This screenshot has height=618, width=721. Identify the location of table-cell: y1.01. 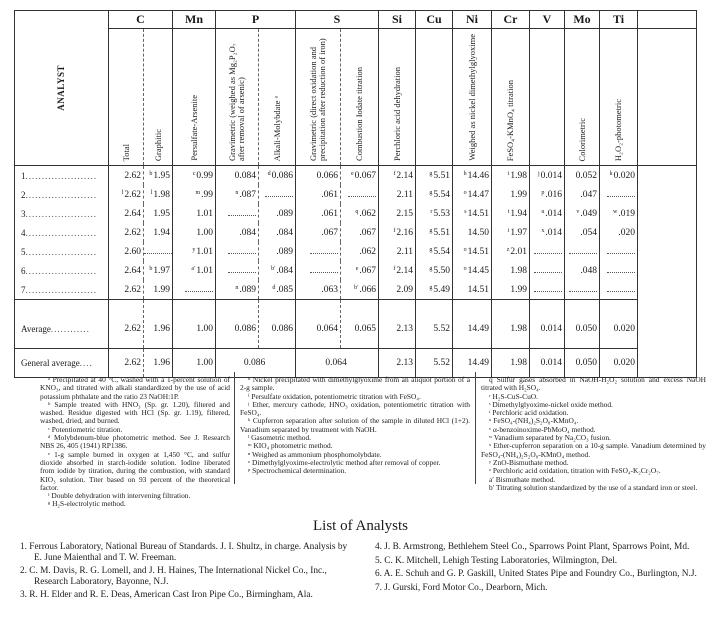
(194, 251).